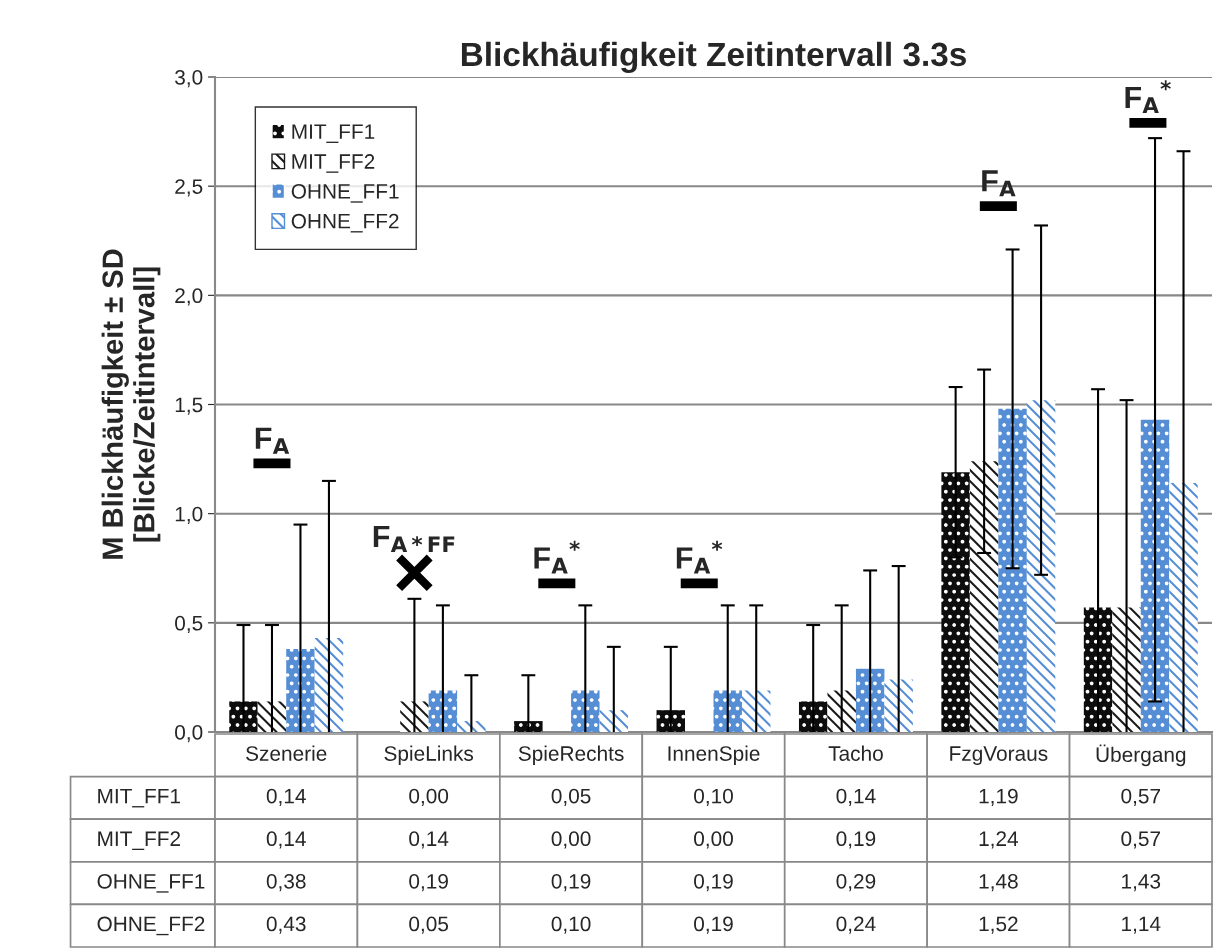  What do you see at coordinates (998, 797) in the screenshot?
I see `data-label: 1,19` at bounding box center [998, 797].